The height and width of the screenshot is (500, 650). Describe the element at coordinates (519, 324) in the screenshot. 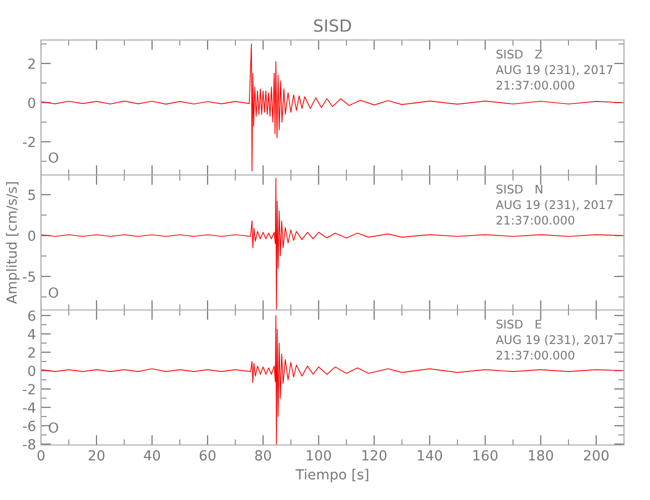

I see `annotation: SISD E` at that location.